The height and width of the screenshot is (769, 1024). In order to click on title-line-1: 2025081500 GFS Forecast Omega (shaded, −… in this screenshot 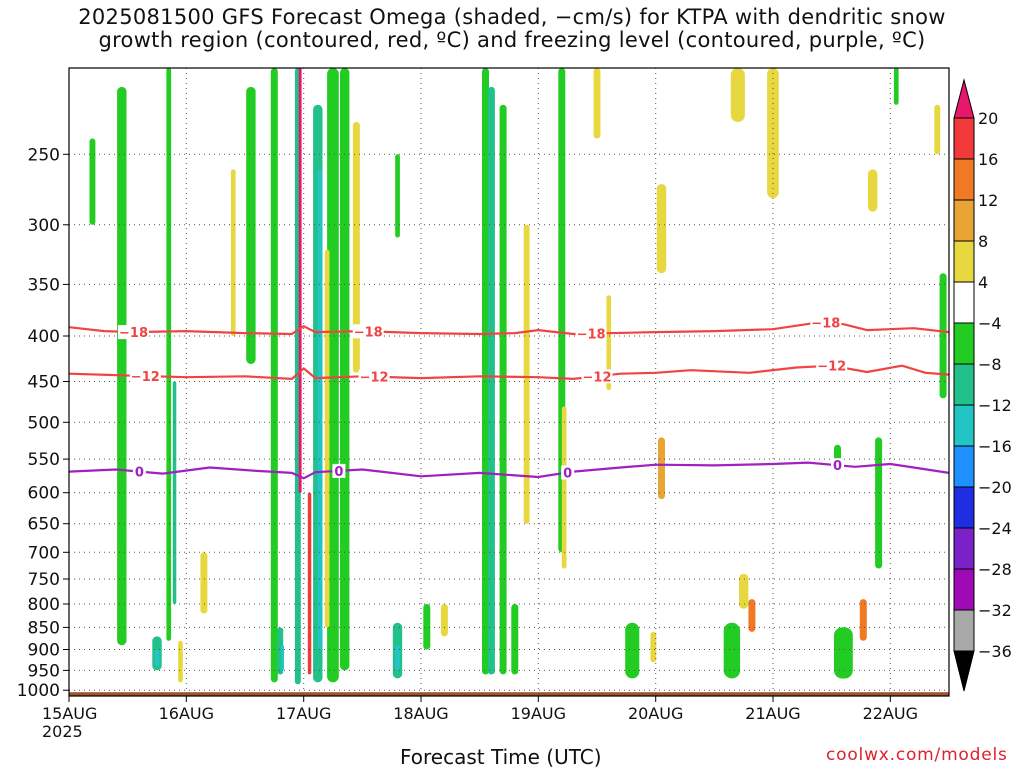, I will do `click(512, 17)`.